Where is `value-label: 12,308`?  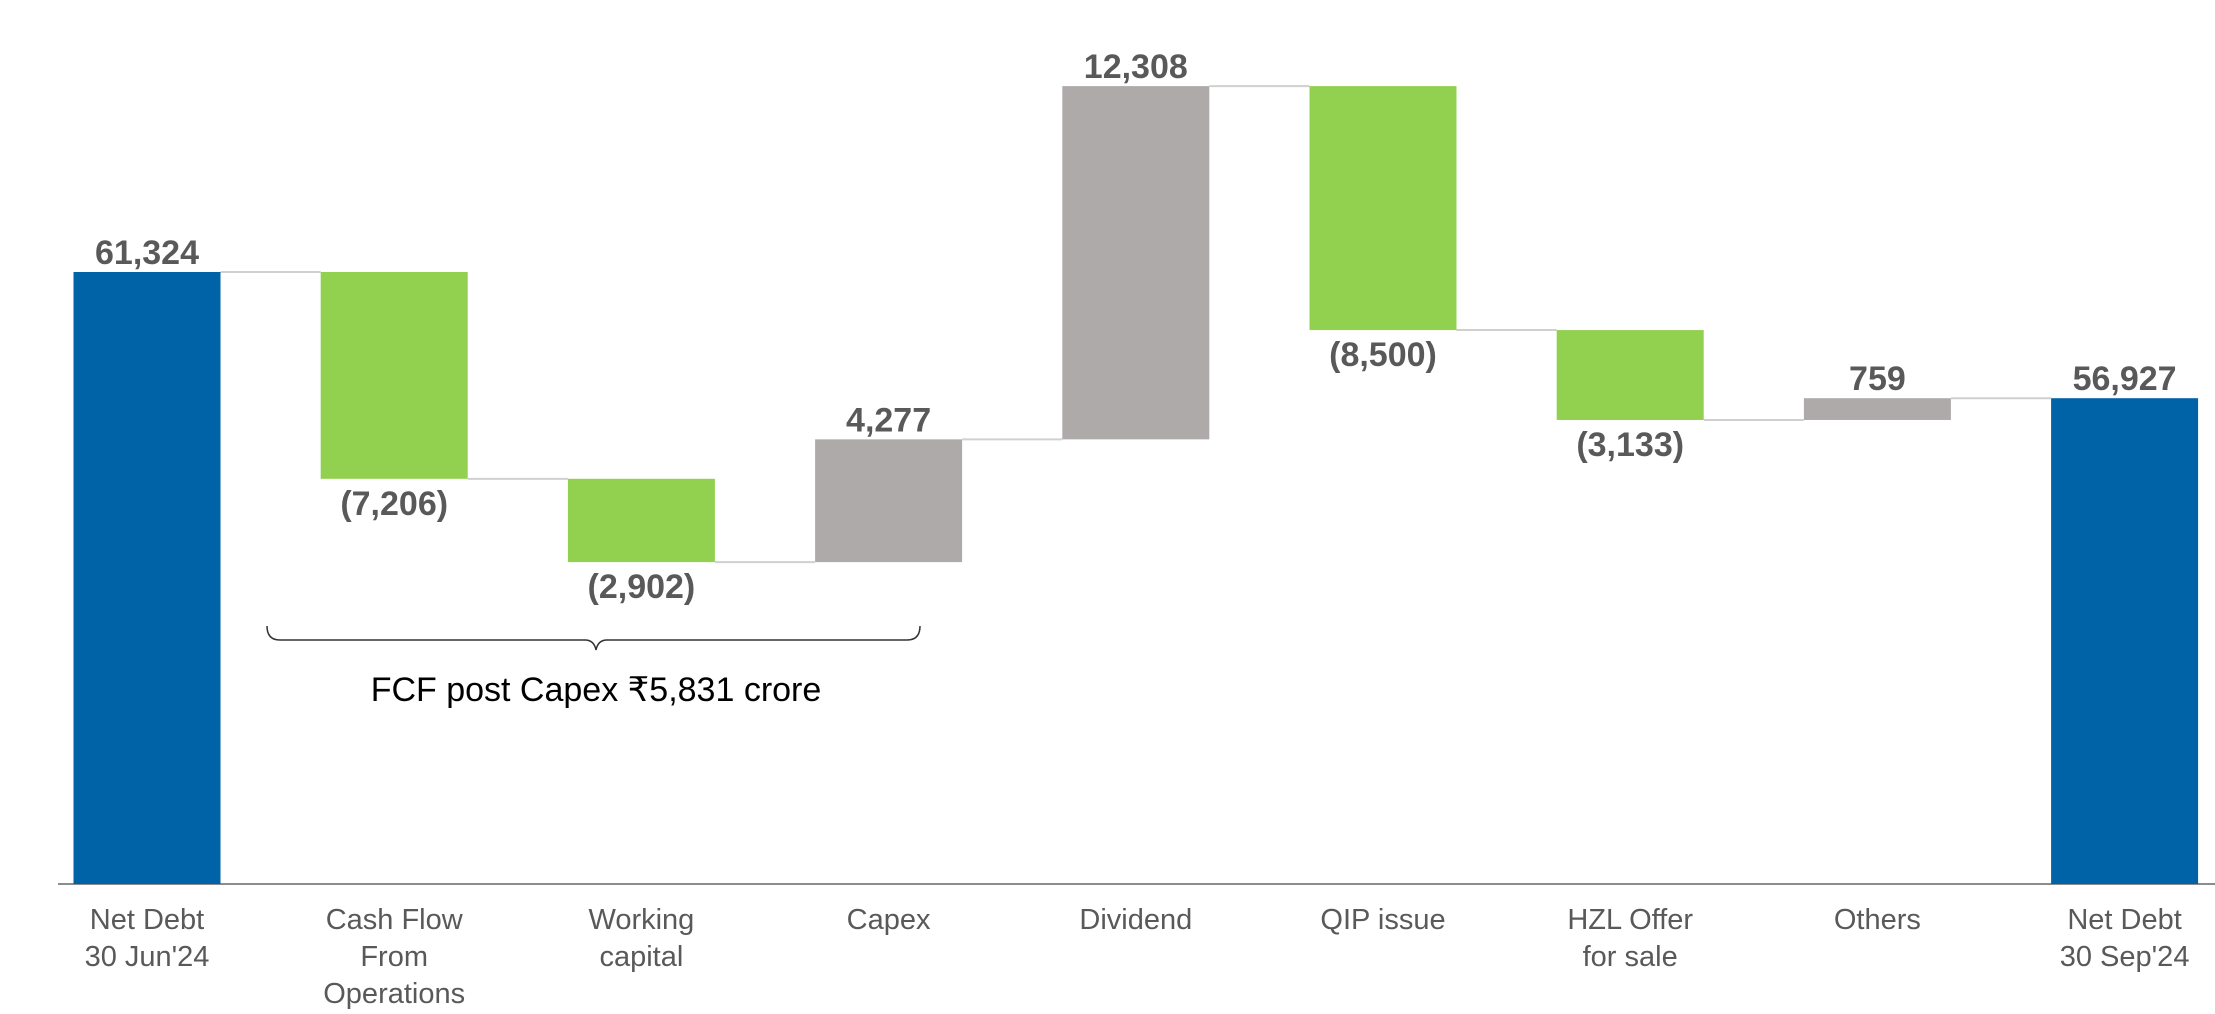
value-label: 12,308 is located at coordinates (1136, 67).